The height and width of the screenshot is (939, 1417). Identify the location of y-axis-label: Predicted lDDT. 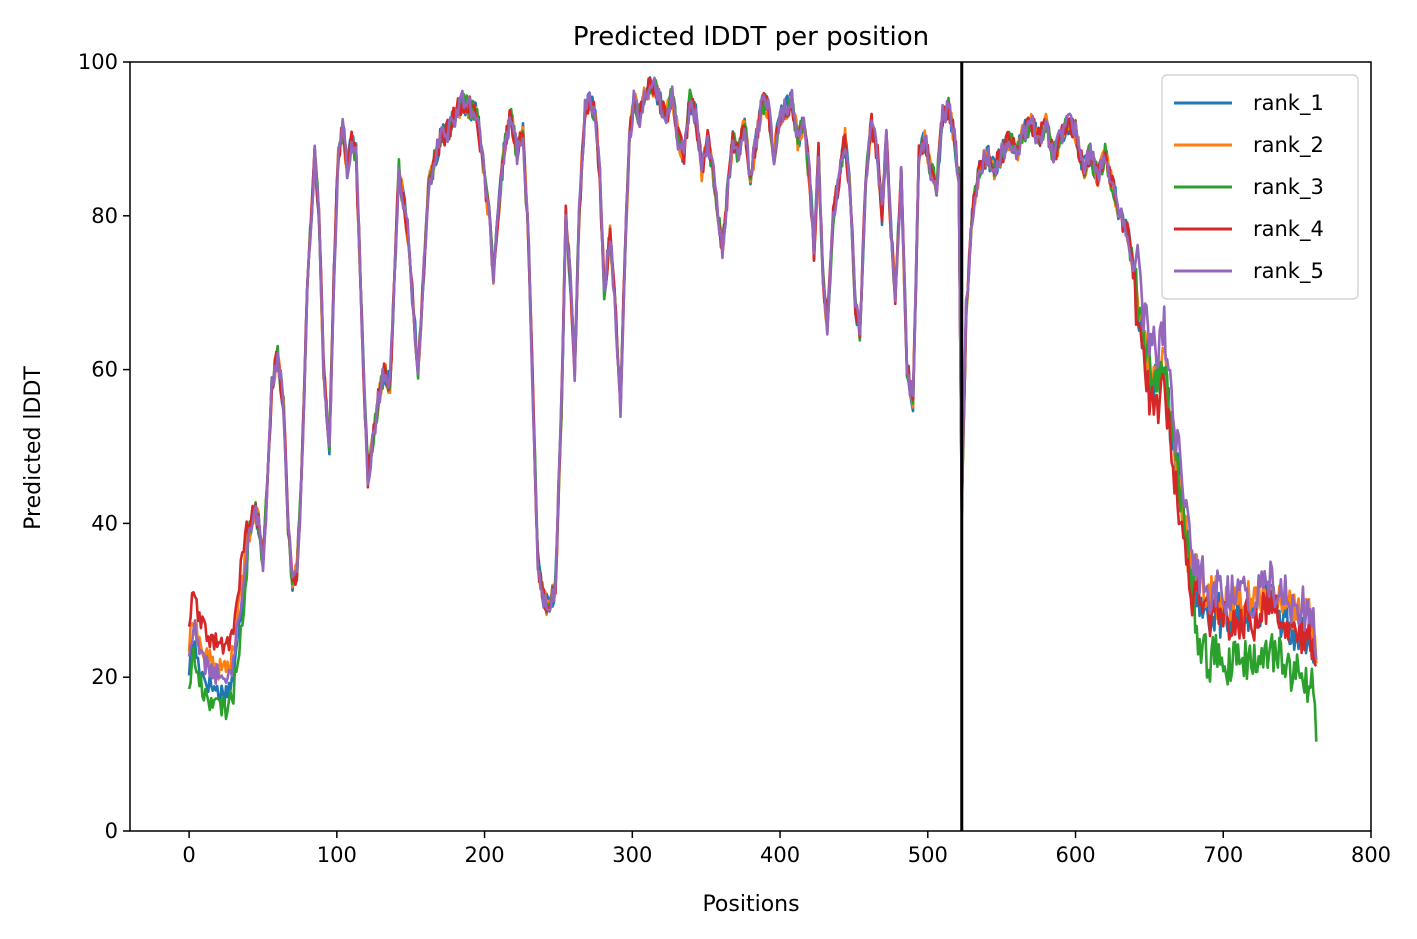
(33, 448).